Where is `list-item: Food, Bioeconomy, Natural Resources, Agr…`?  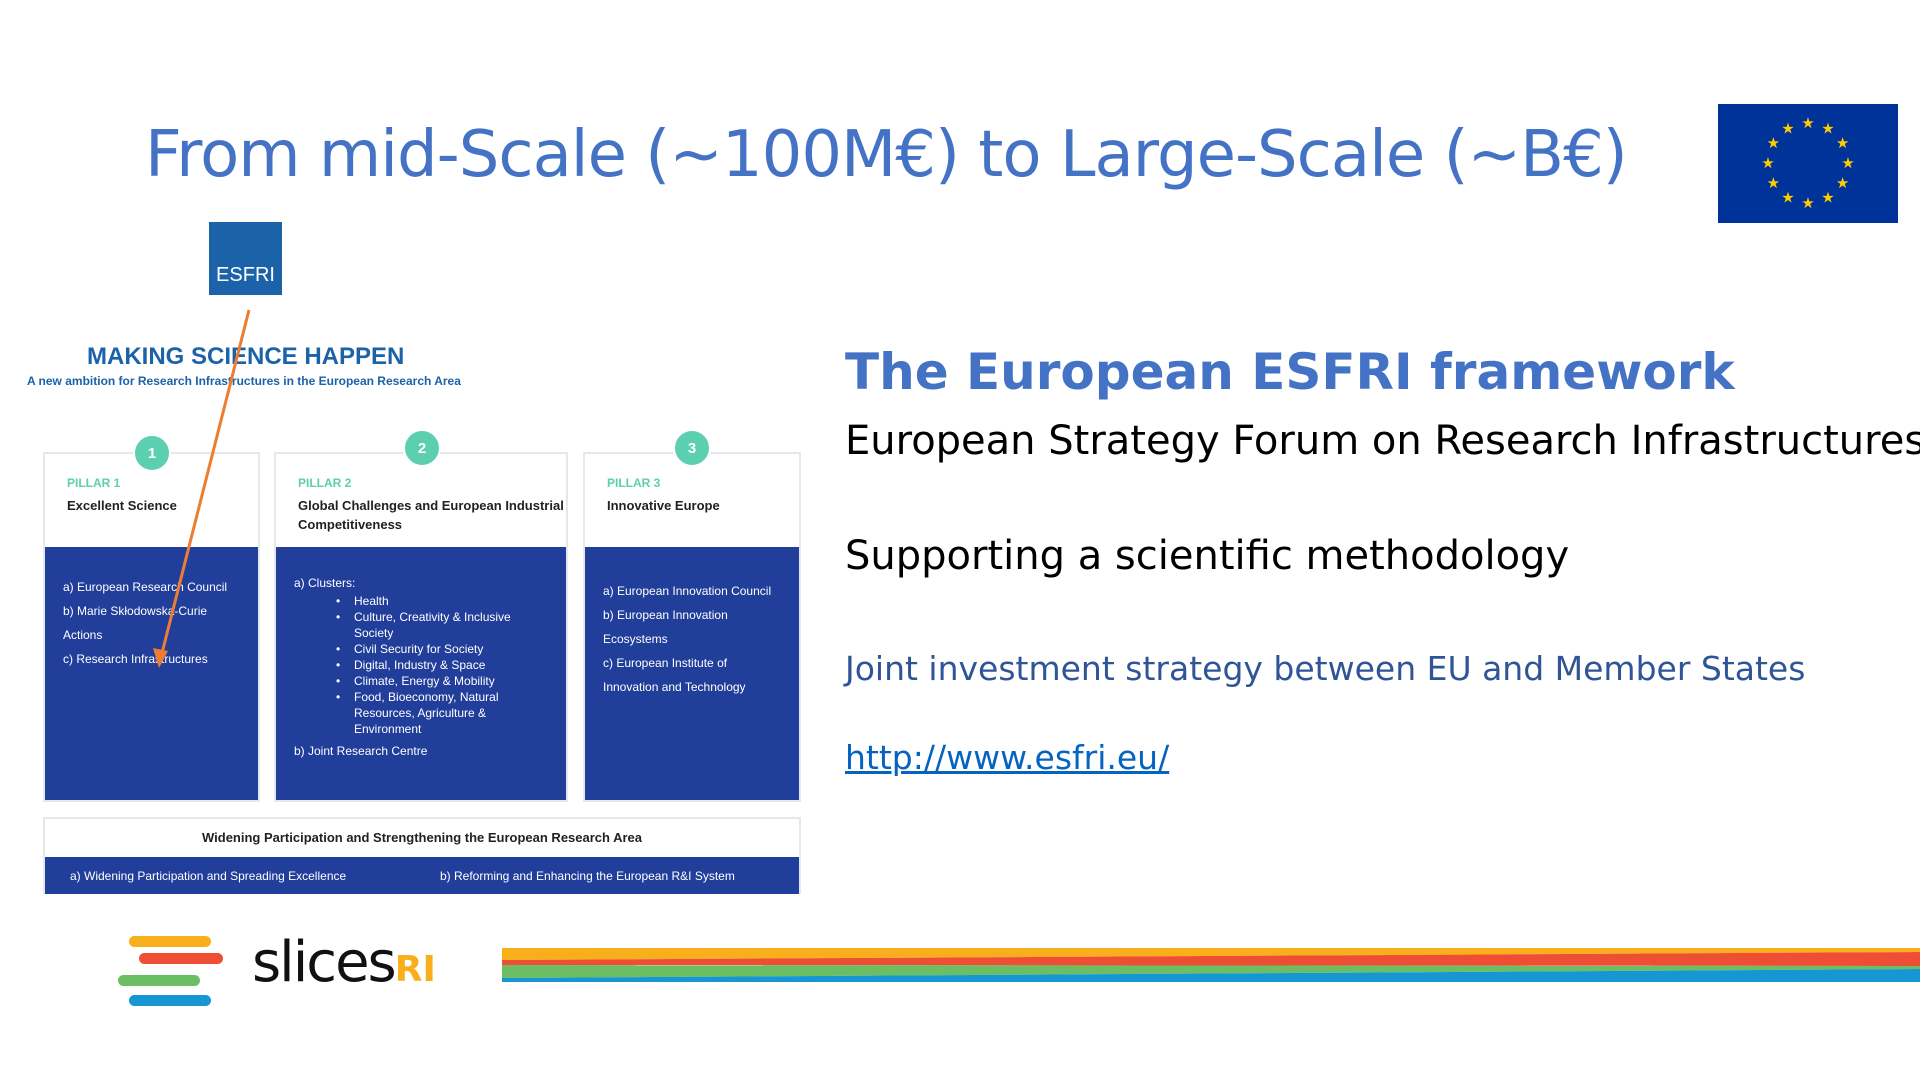 list-item: Food, Bioeconomy, Natural Resources, Agr… is located at coordinates (421, 713).